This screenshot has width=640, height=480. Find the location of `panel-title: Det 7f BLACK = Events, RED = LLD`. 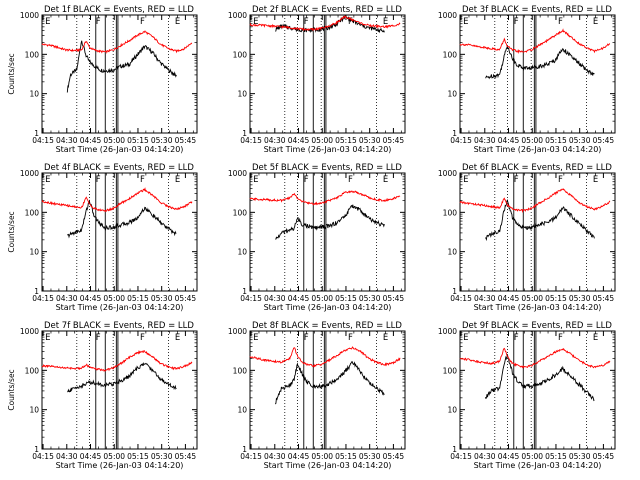

panel-title: Det 7f BLACK = Events, RED = LLD is located at coordinates (119, 326).